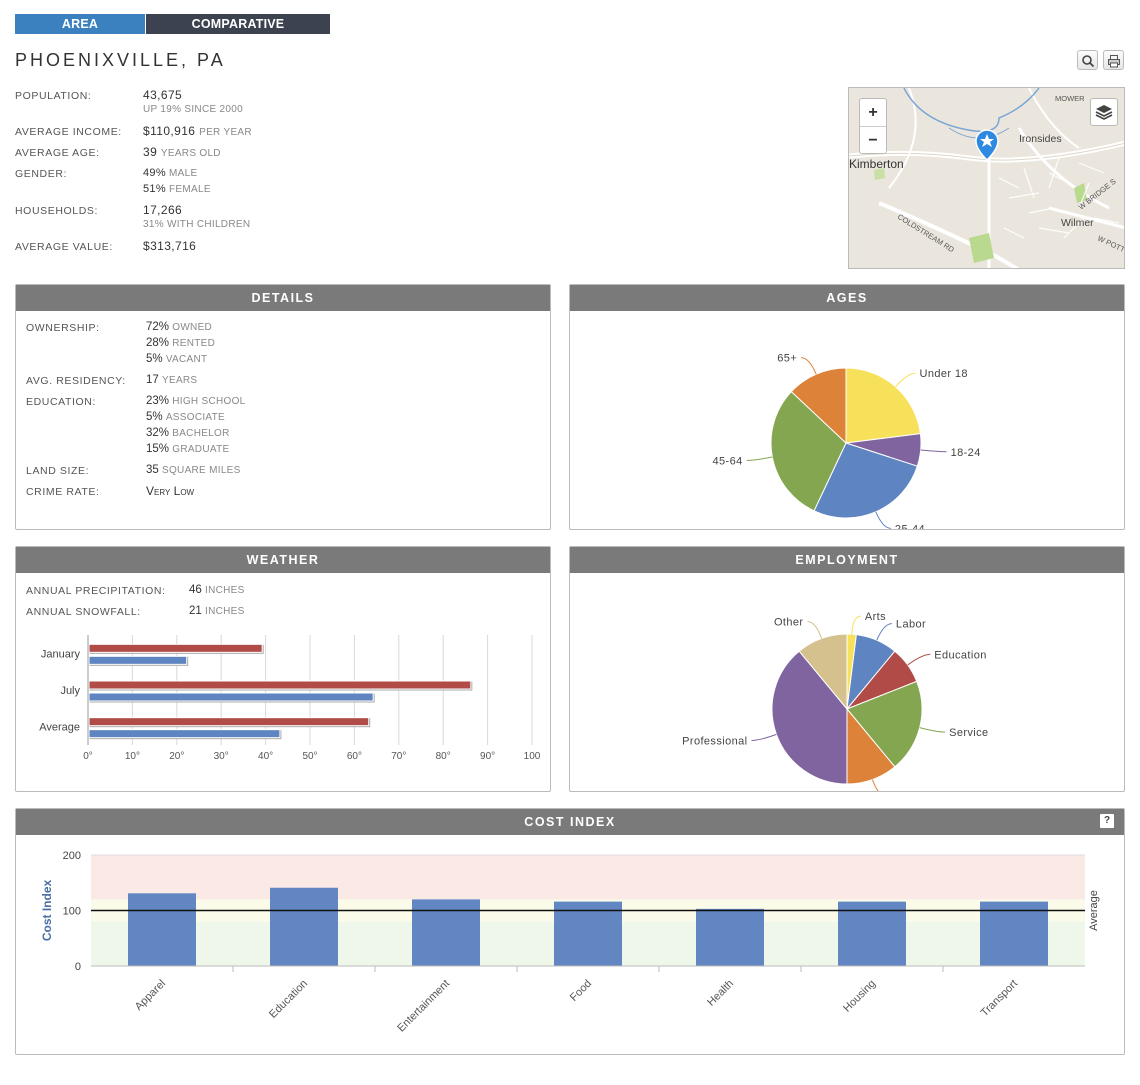  Describe the element at coordinates (847, 560) in the screenshot. I see `employment-title: EMPLOYMENT` at that location.